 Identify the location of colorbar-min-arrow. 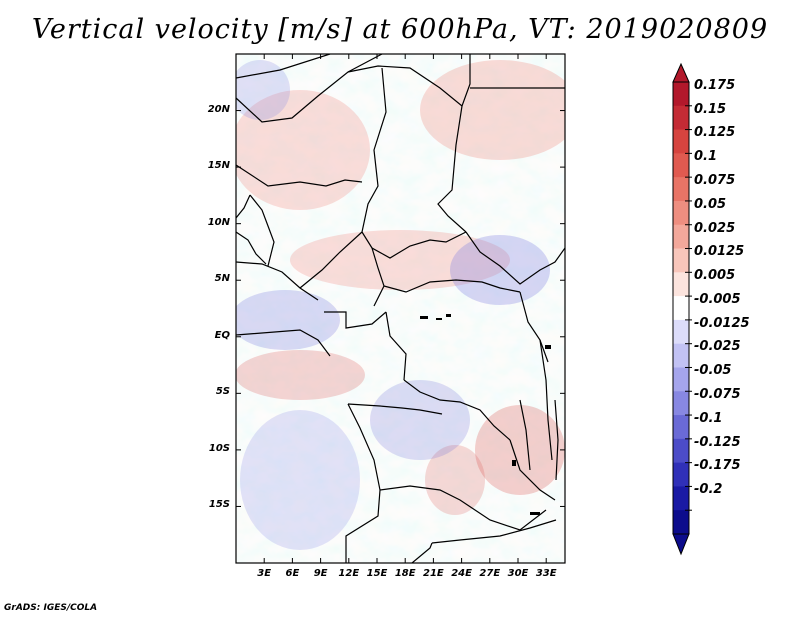
(681, 544).